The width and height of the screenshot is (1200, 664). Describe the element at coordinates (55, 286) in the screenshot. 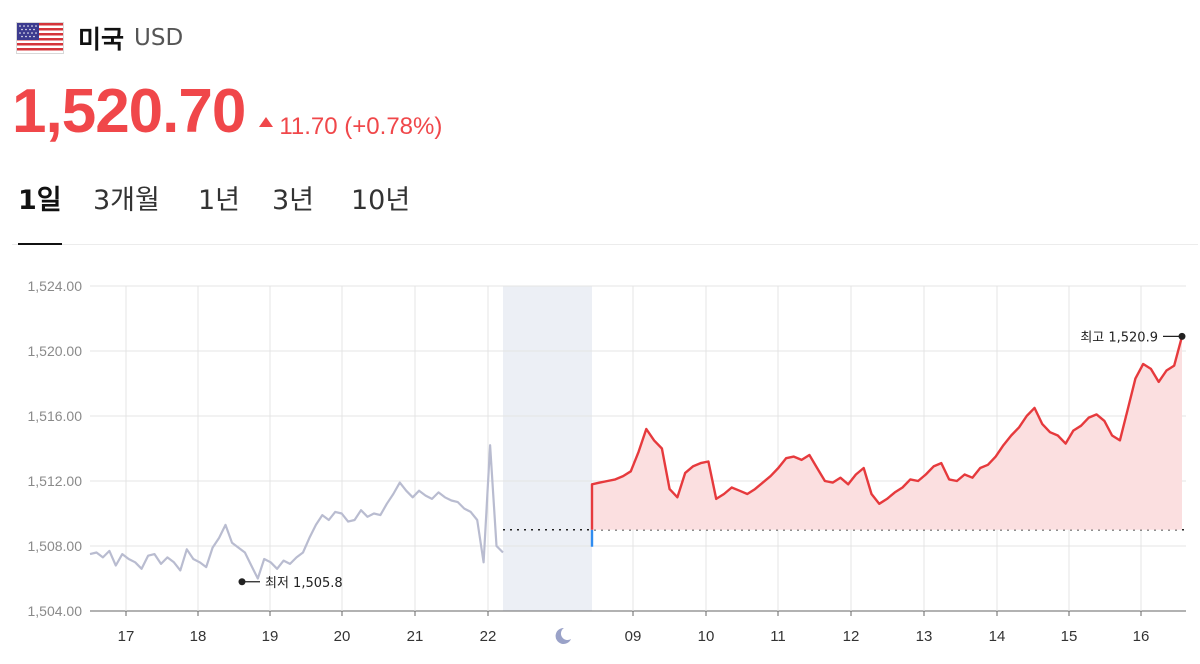

I see `y-tick-label: 1,524.00` at that location.